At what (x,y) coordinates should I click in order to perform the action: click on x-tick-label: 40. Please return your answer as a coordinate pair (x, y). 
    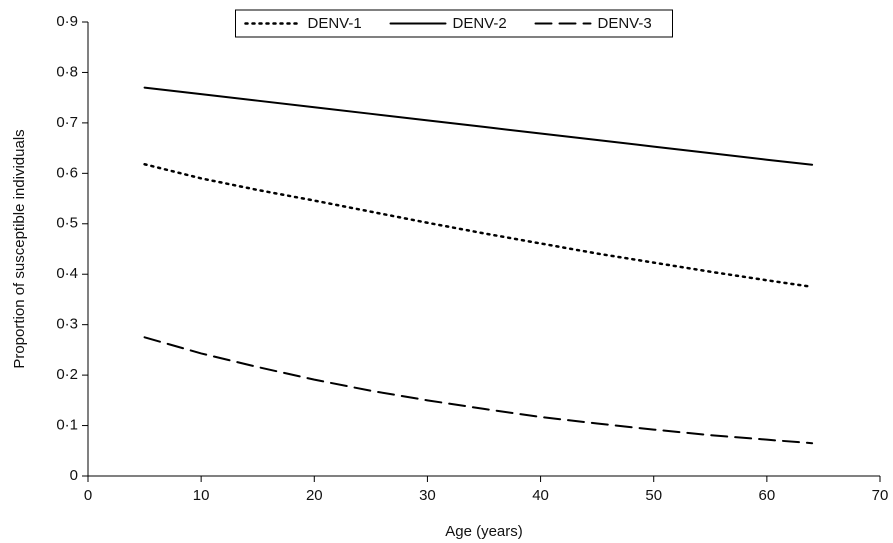
    Looking at the image, I should click on (540, 495).